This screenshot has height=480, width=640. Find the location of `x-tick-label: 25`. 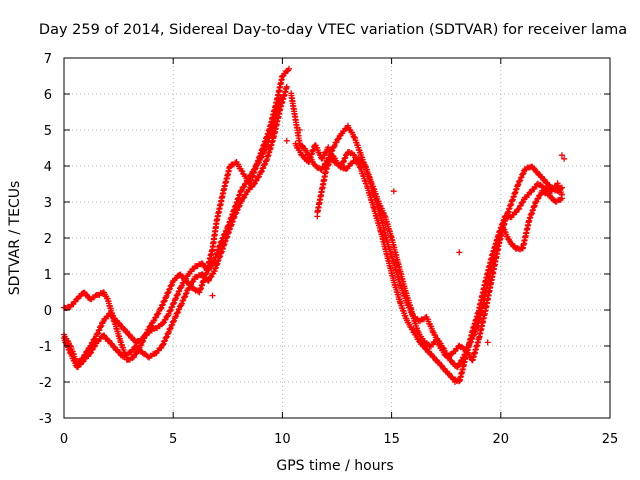

x-tick-label: 25 is located at coordinates (610, 439).